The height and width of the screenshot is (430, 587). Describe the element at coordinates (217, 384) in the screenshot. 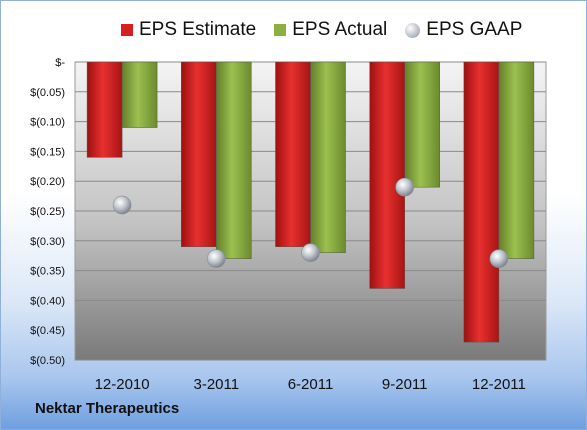

I see `x-tick-label: 3-2011` at that location.